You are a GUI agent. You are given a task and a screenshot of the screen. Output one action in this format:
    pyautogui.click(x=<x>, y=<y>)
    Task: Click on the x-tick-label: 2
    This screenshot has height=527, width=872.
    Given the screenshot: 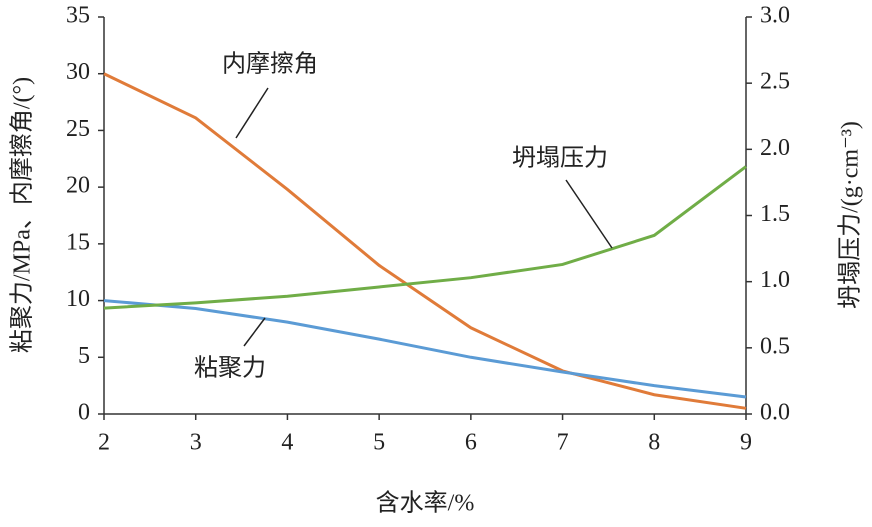 What is the action you would take?
    pyautogui.click(x=104, y=443)
    